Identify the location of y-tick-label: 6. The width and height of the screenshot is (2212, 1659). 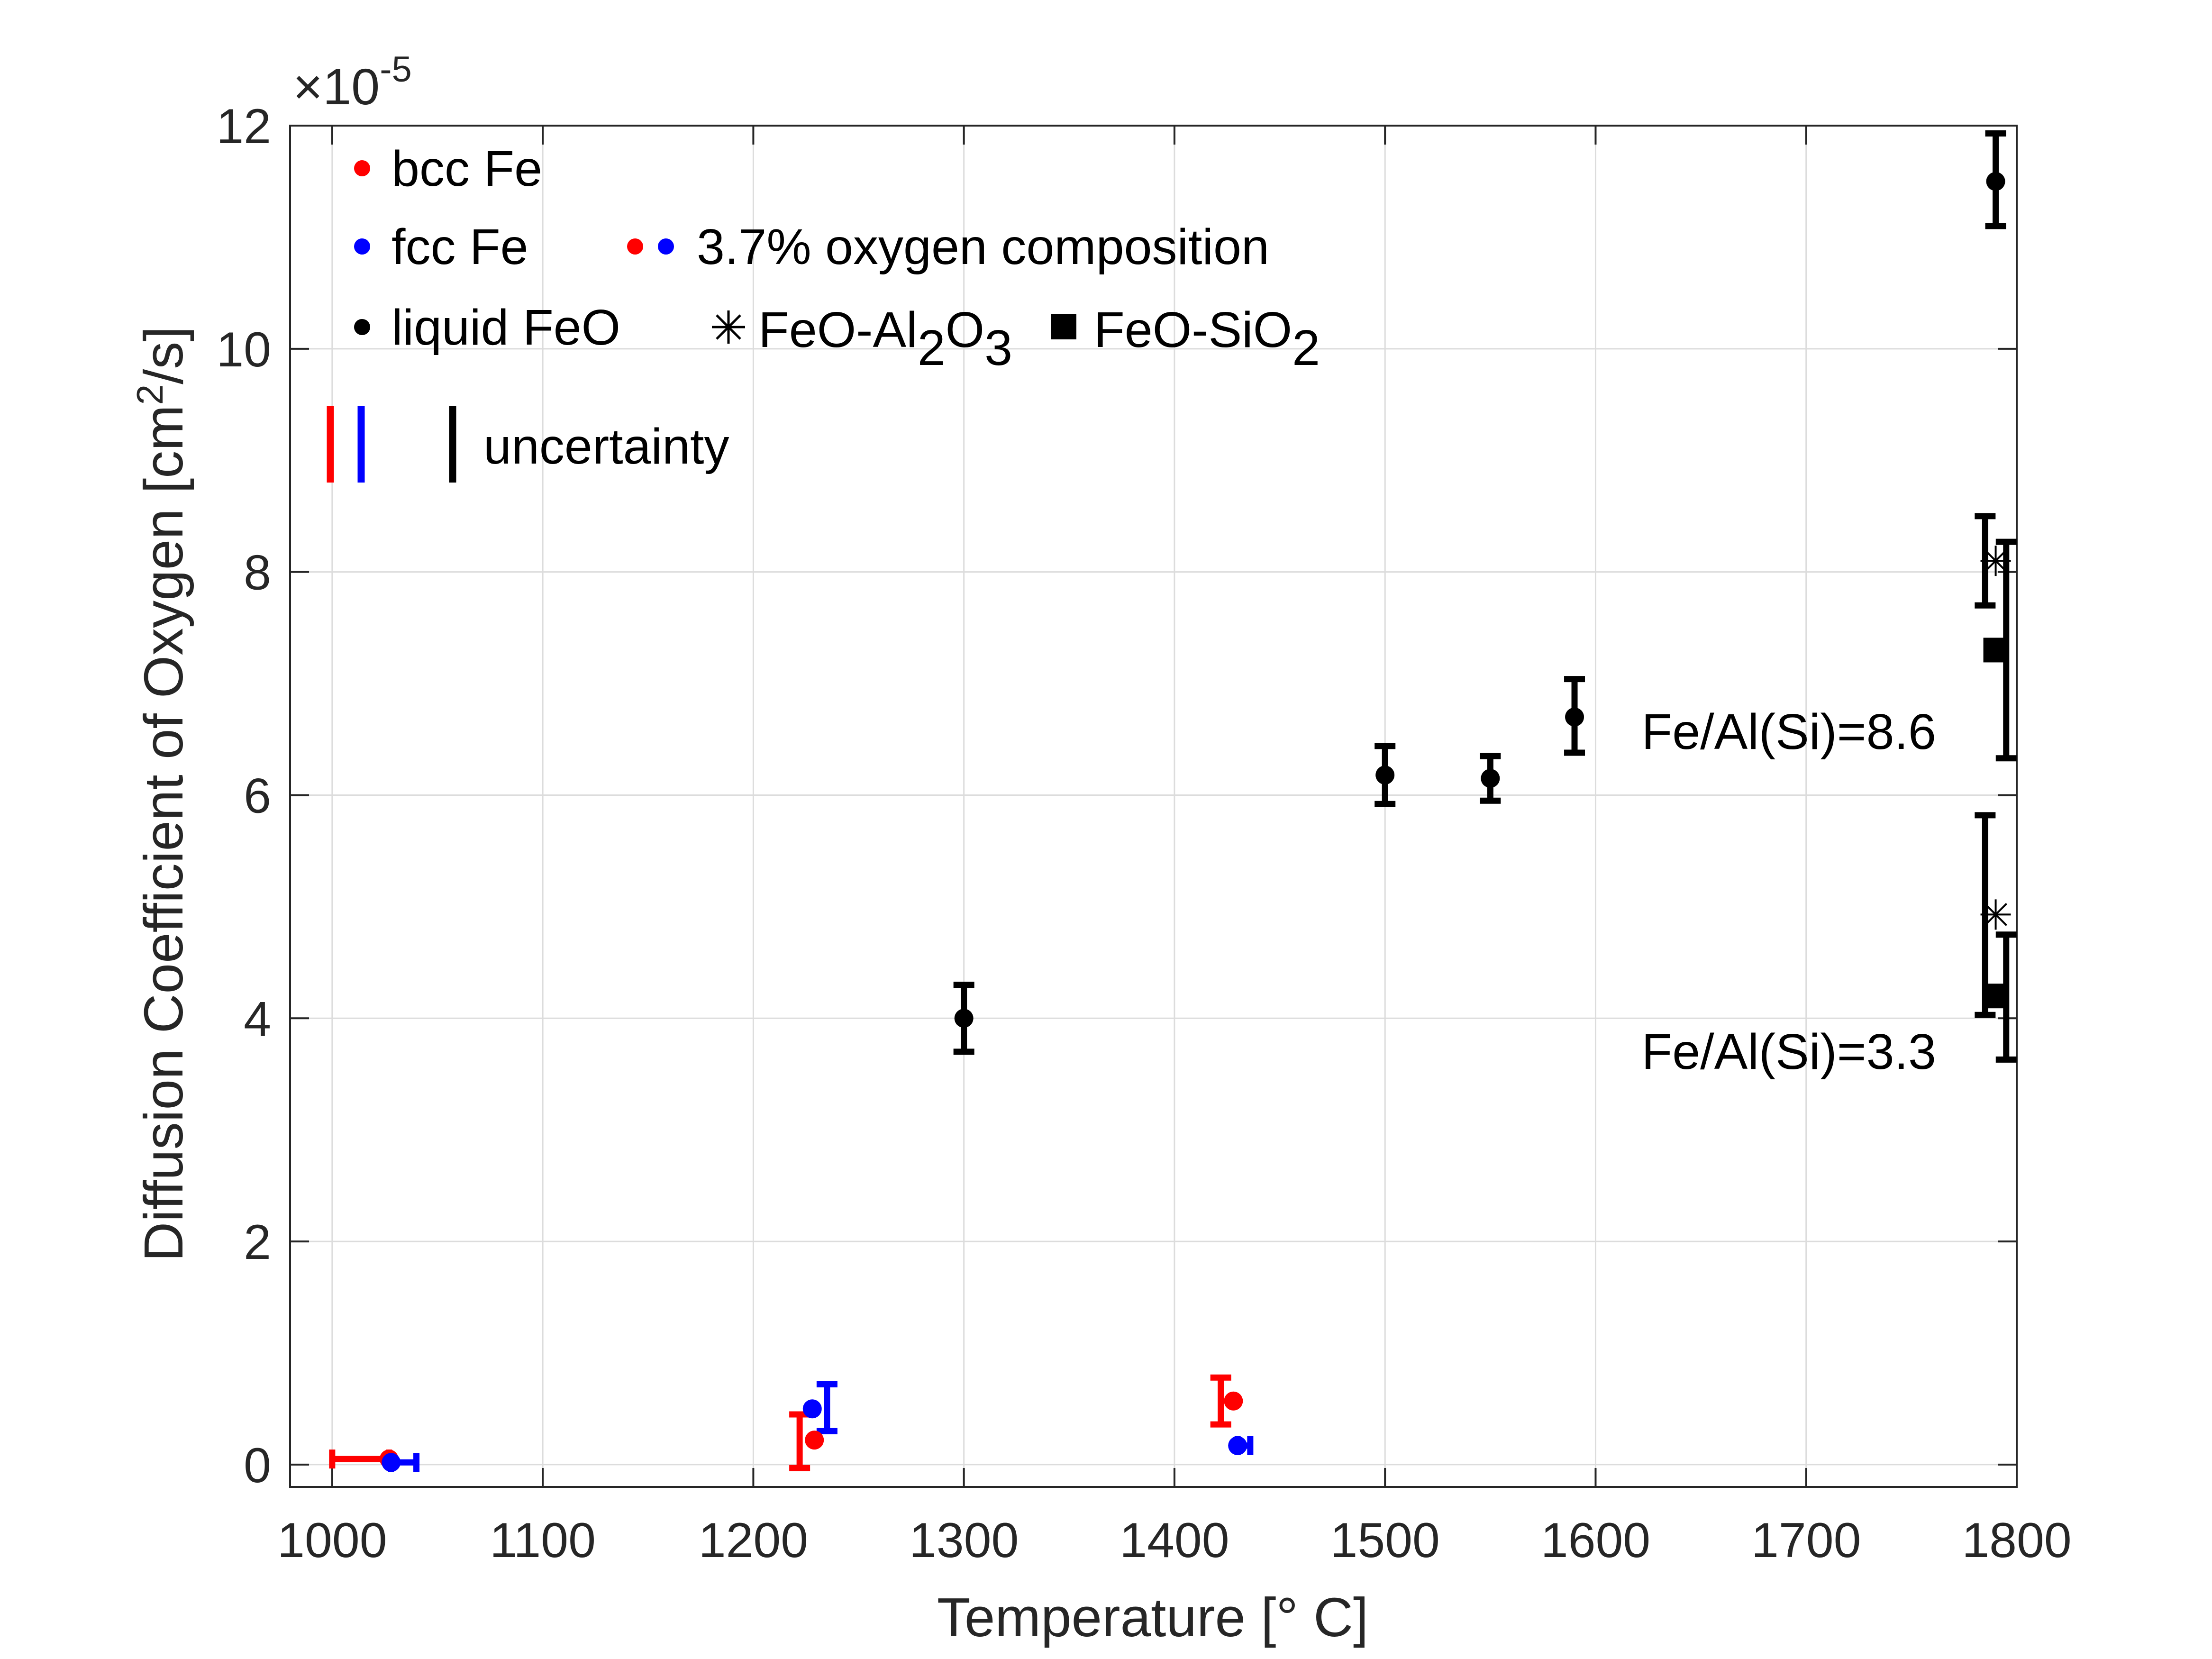
(257, 795).